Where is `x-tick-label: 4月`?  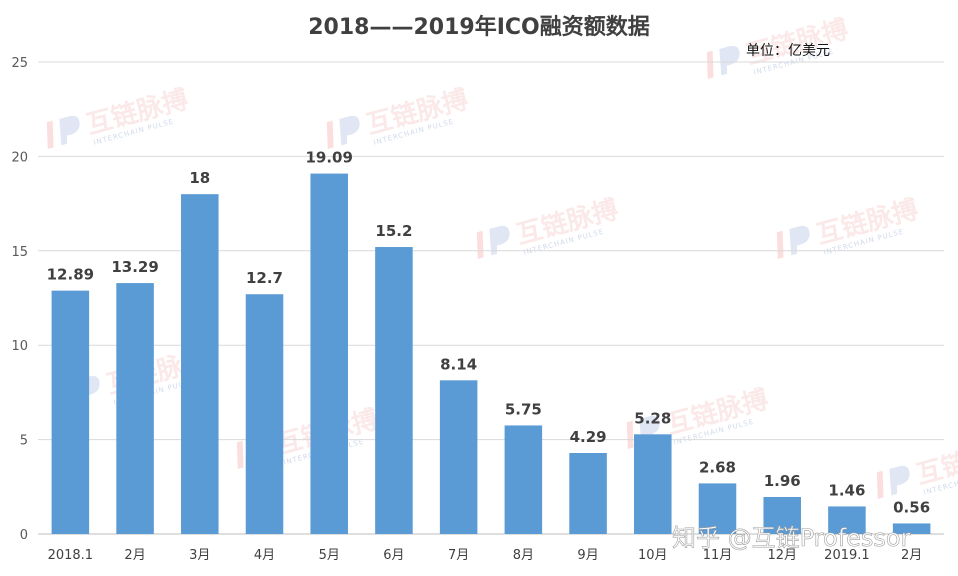
x-tick-label: 4月 is located at coordinates (264, 555).